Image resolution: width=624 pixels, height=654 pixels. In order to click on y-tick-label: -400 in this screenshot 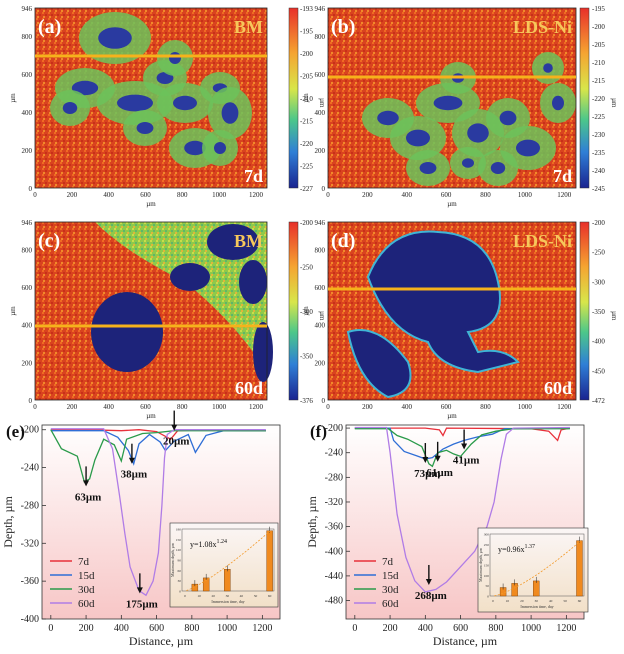, I will do `click(334, 551)`.